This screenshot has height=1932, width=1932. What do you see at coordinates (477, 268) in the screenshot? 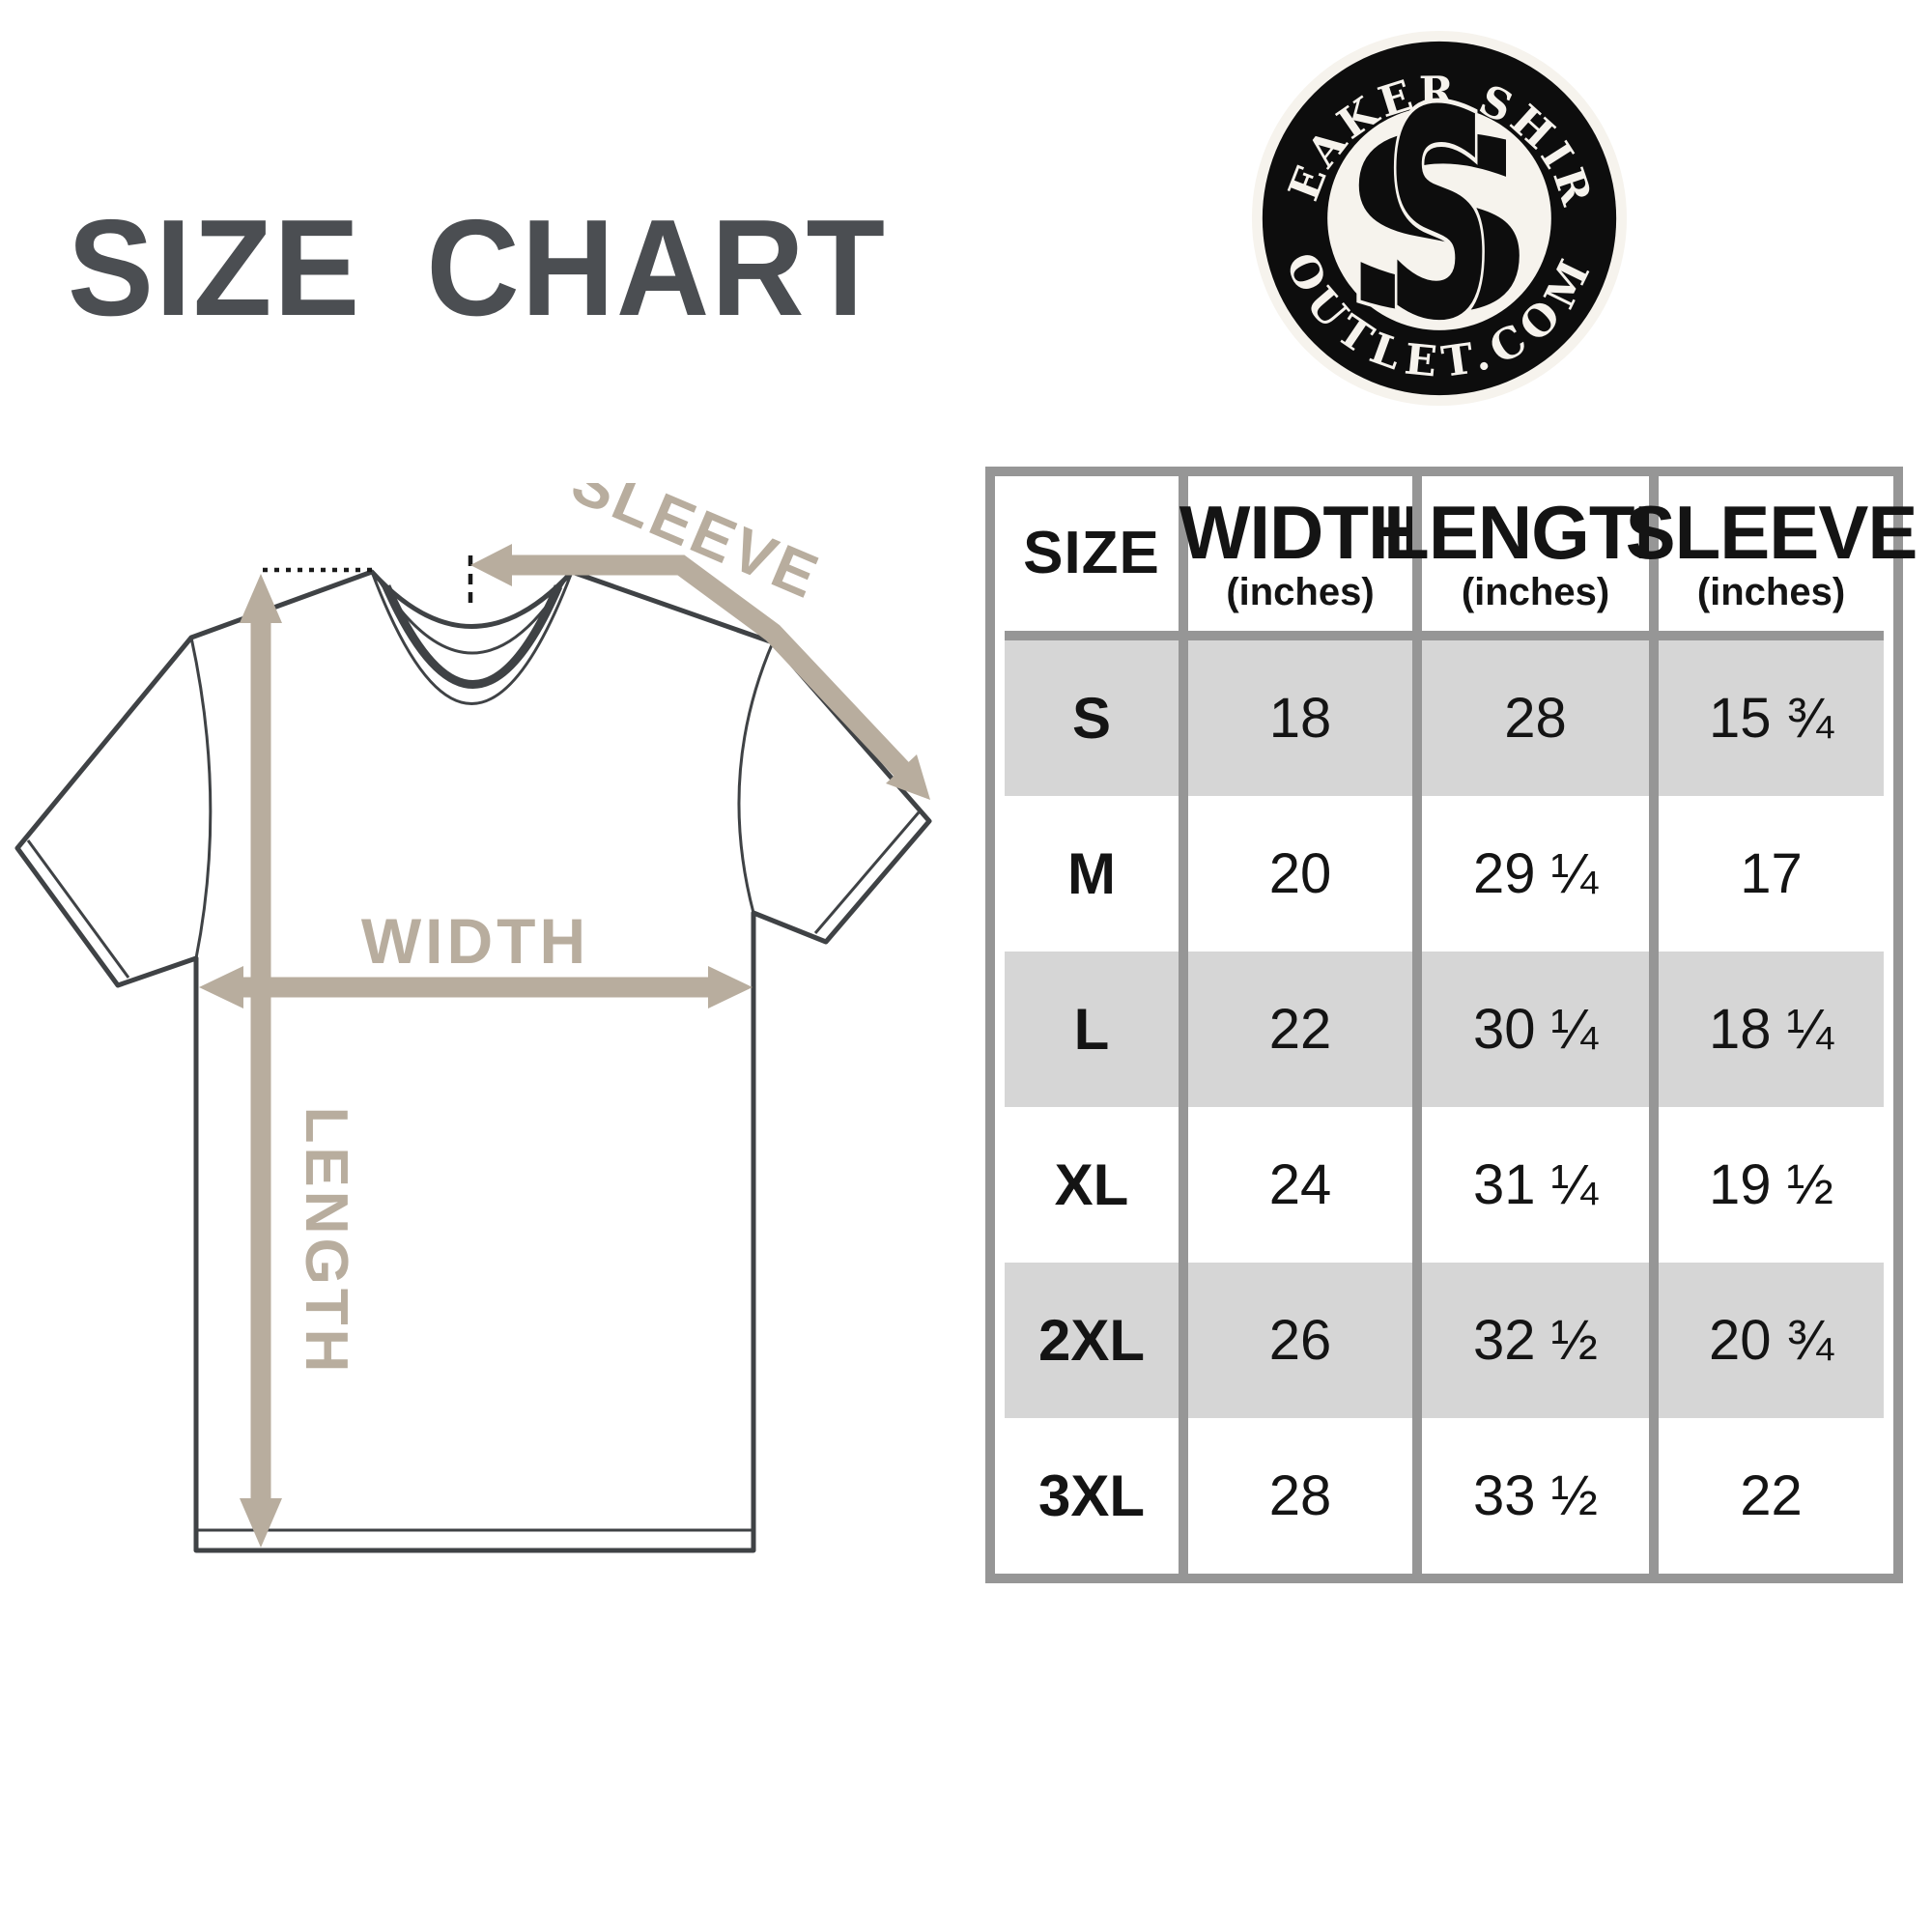
I see `page-title: SIZE CHART` at bounding box center [477, 268].